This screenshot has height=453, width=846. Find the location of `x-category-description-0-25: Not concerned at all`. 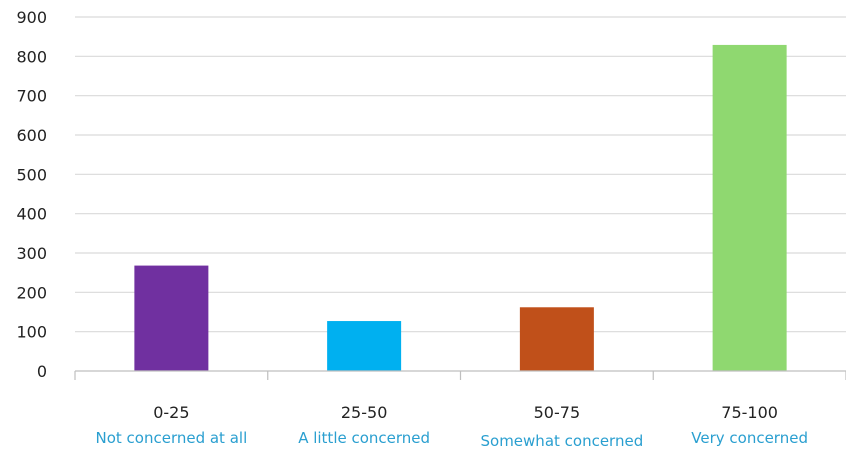

x-category-description-0-25: Not concerned at all is located at coordinates (171, 438).